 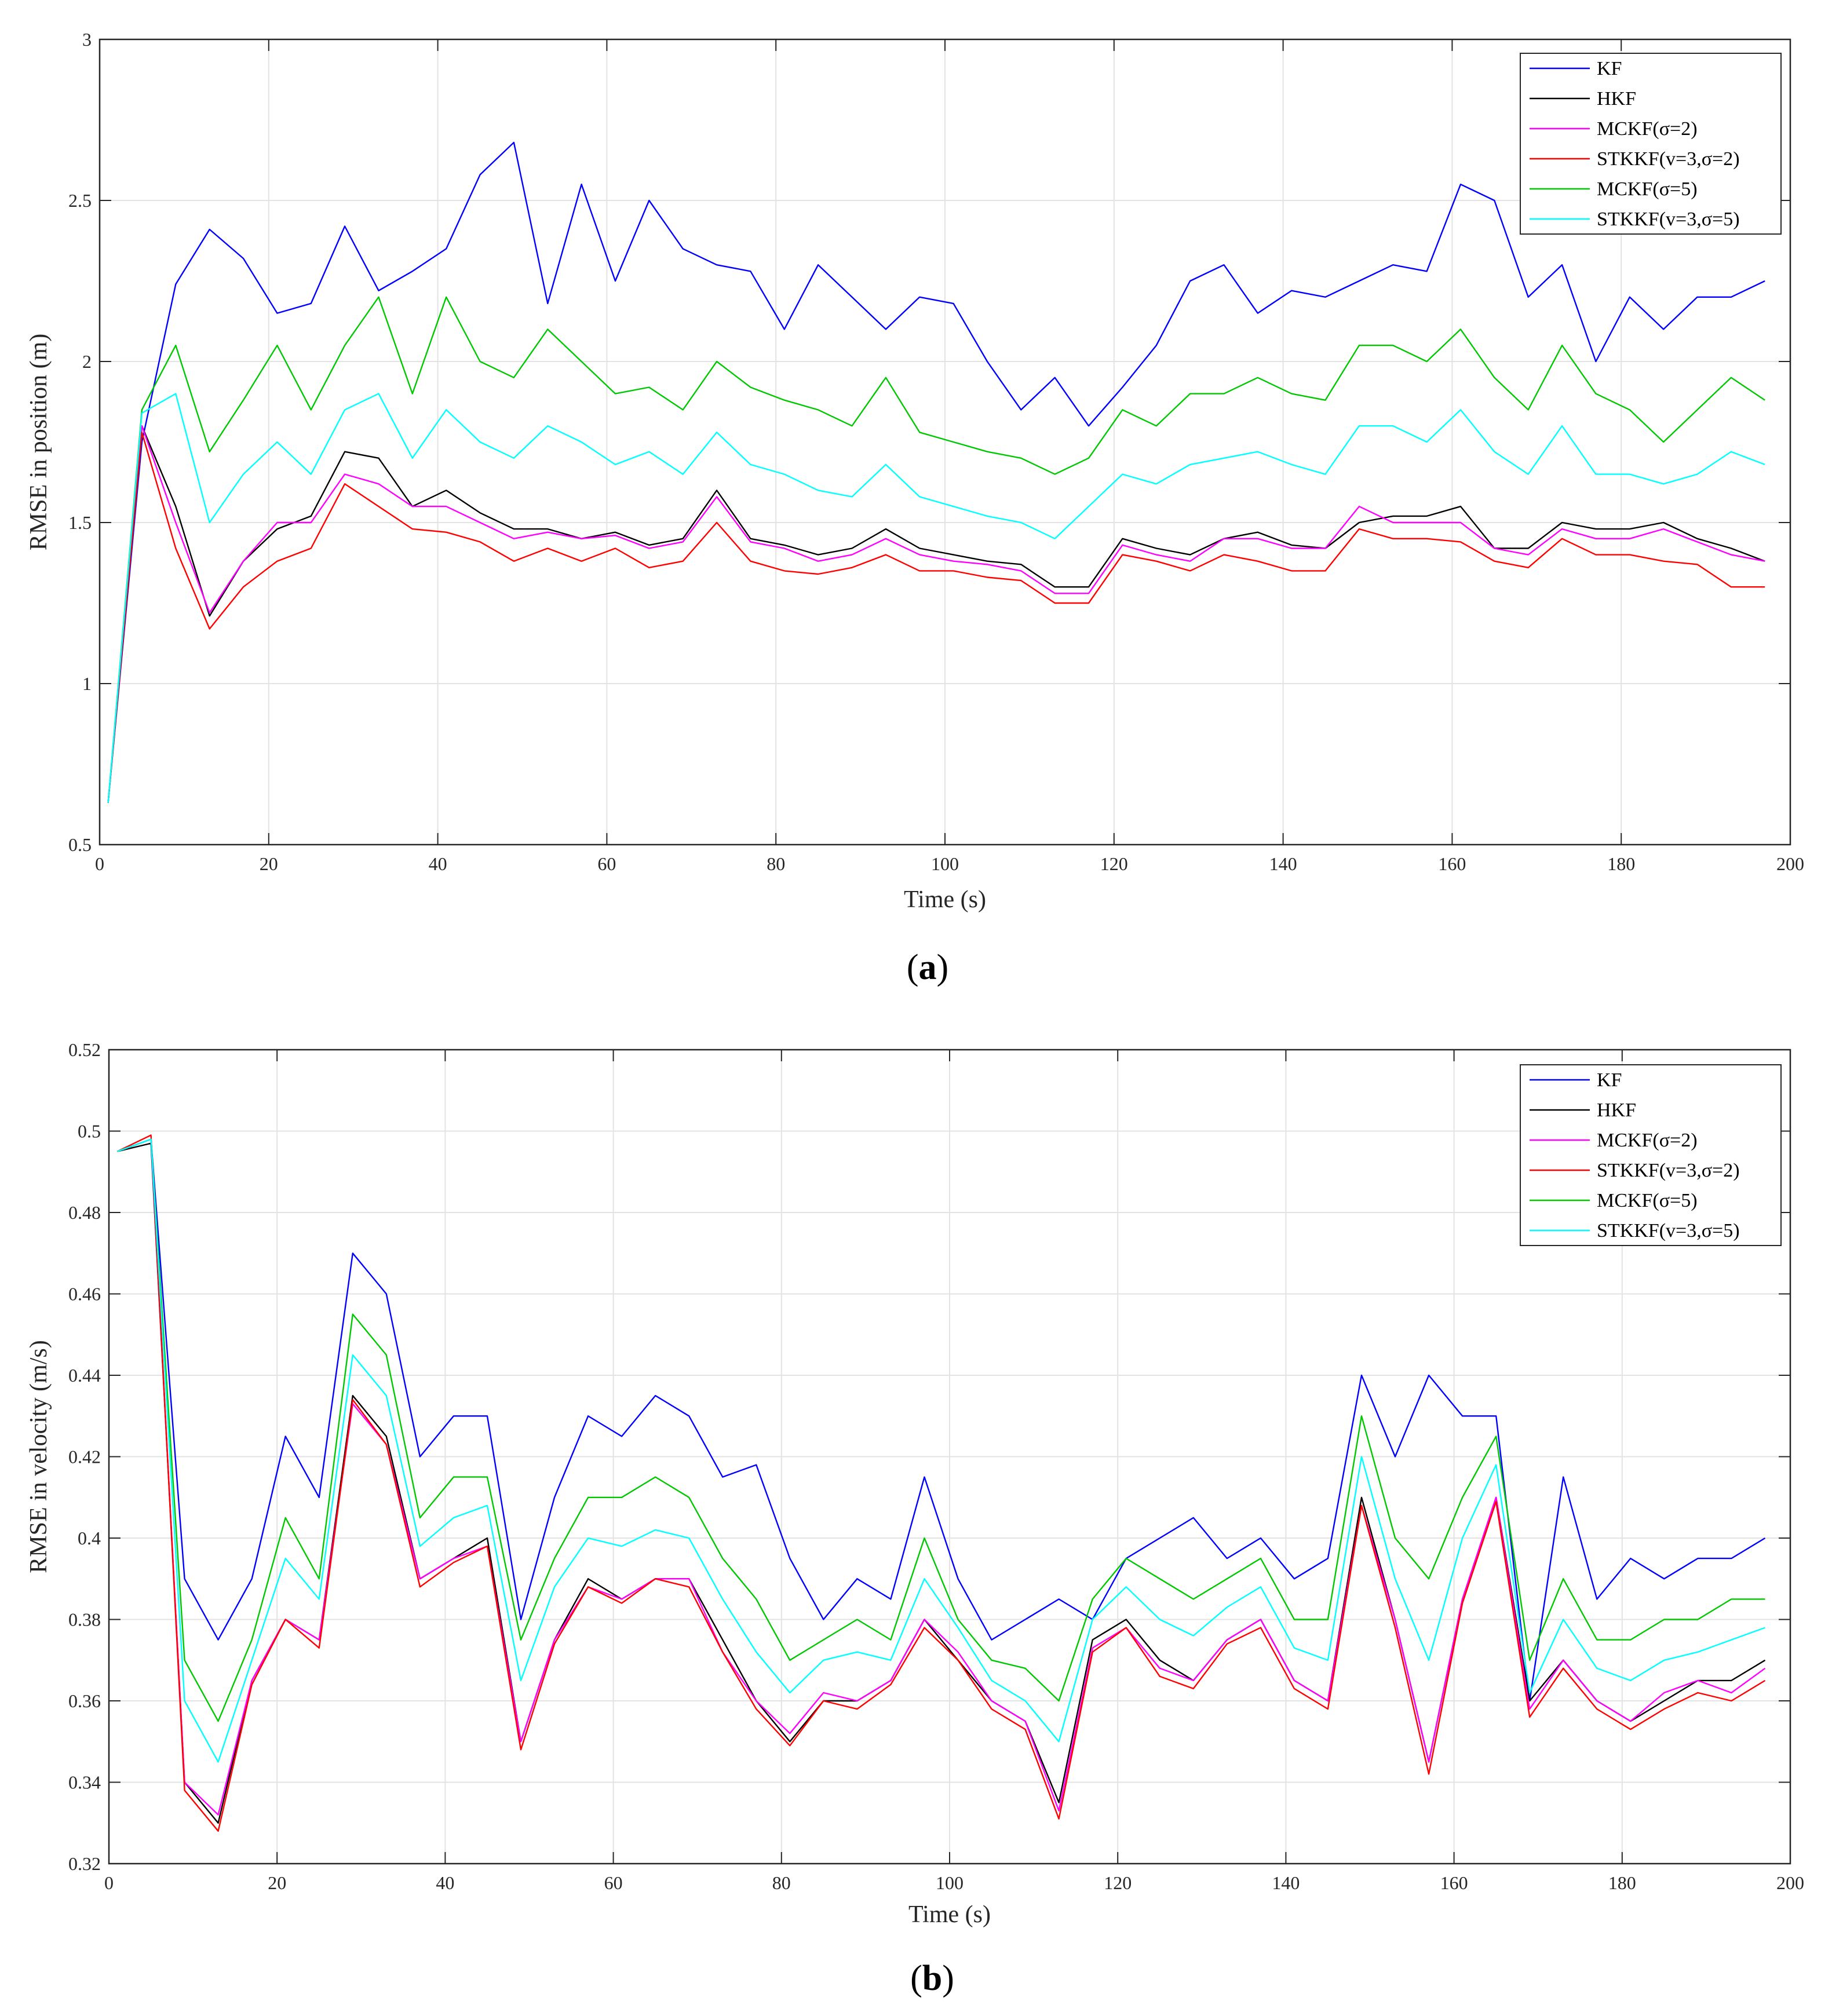 What do you see at coordinates (84, 1701) in the screenshot?
I see `y-tick-label: 0.36` at bounding box center [84, 1701].